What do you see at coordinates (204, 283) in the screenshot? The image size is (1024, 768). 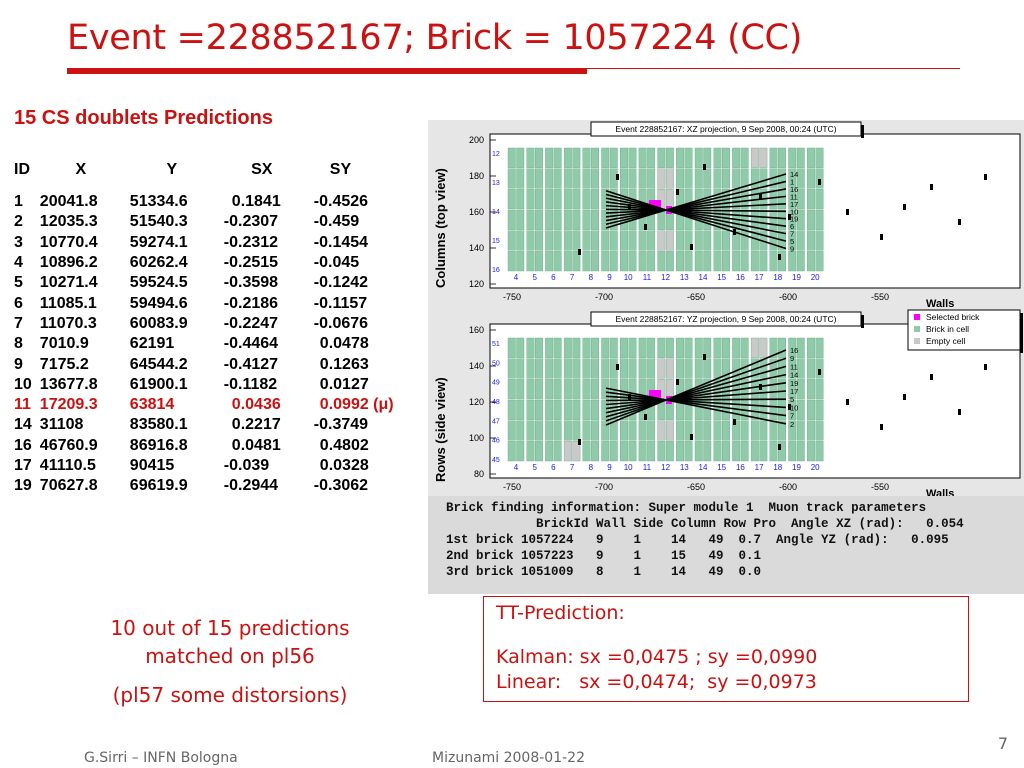 I see `table-row: 5 10271.4 59524.5 -0.3598 -0.1242` at bounding box center [204, 283].